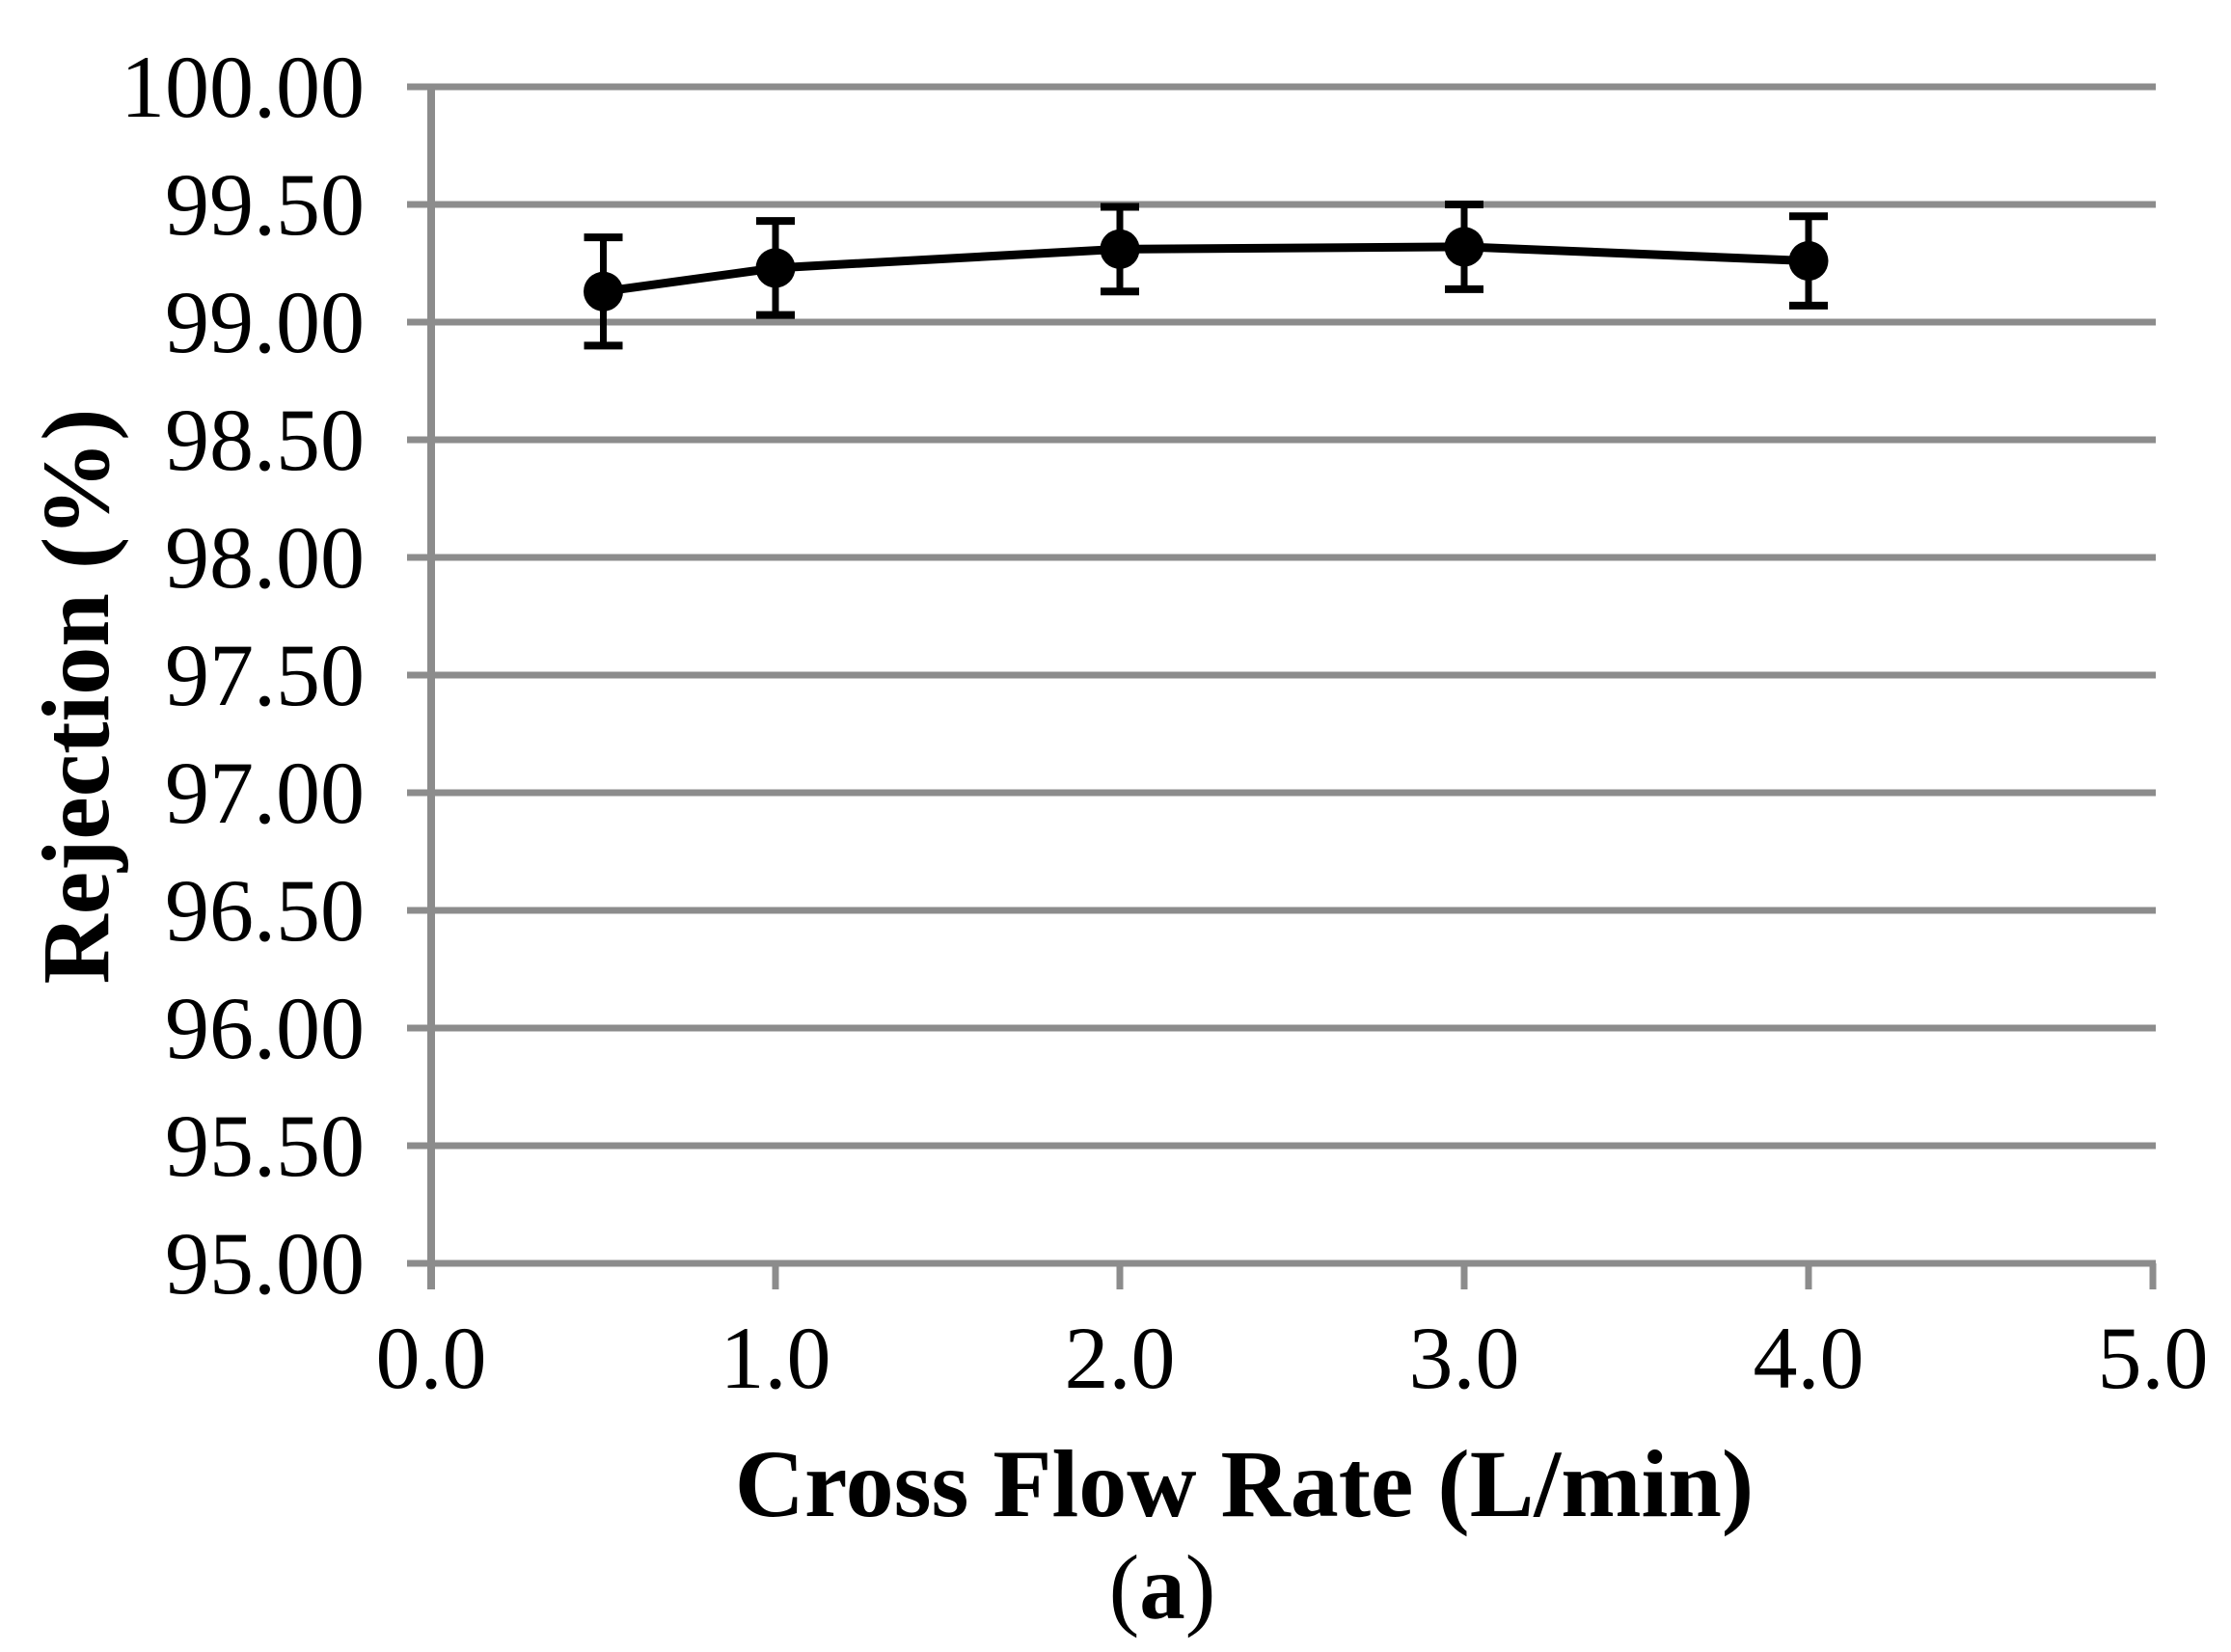  What do you see at coordinates (432, 1358) in the screenshot?
I see `x-tick-label-0: 0.0` at bounding box center [432, 1358].